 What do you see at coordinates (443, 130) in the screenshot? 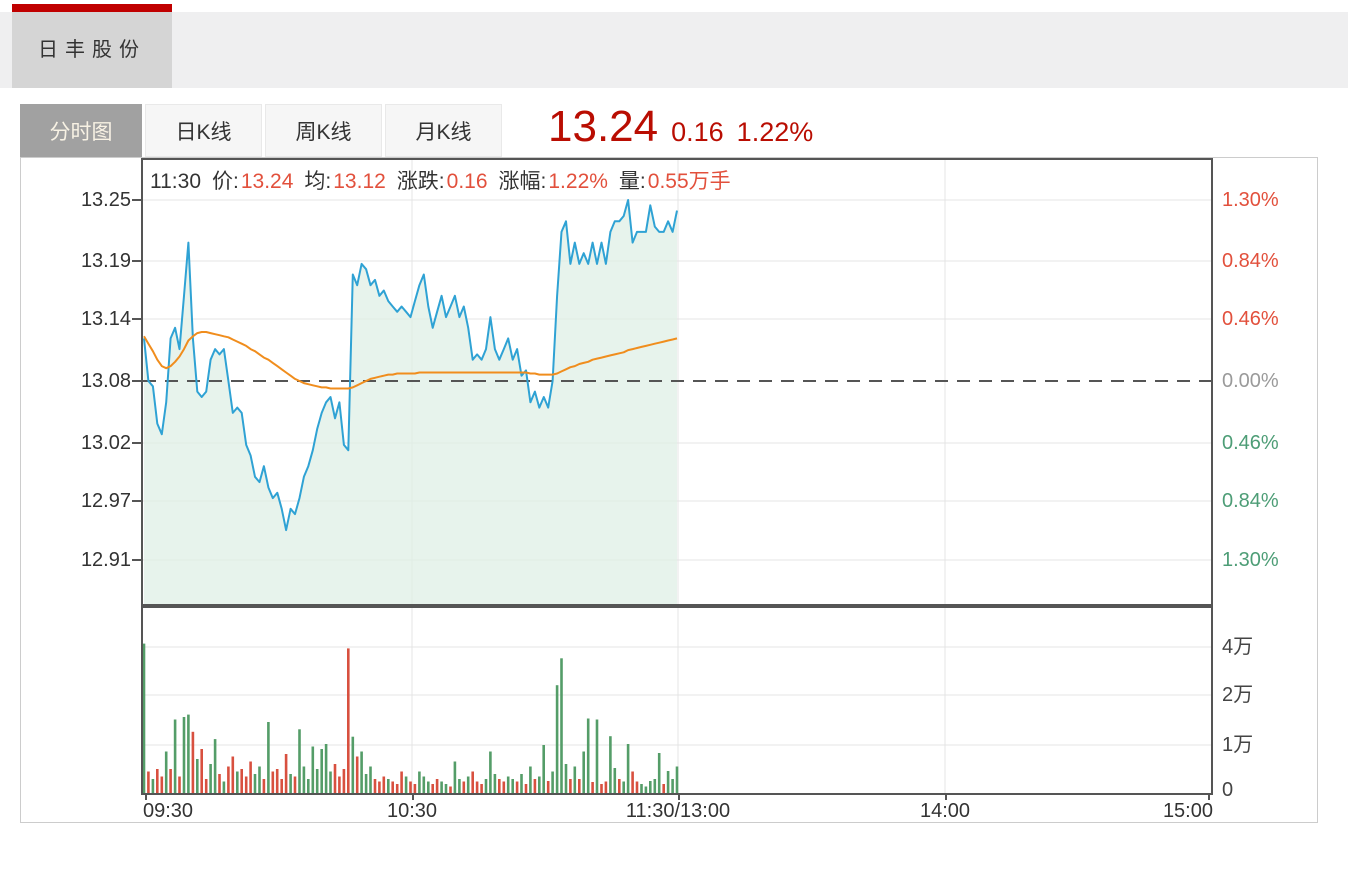
I see `tab-month-k: 月K线` at bounding box center [443, 130].